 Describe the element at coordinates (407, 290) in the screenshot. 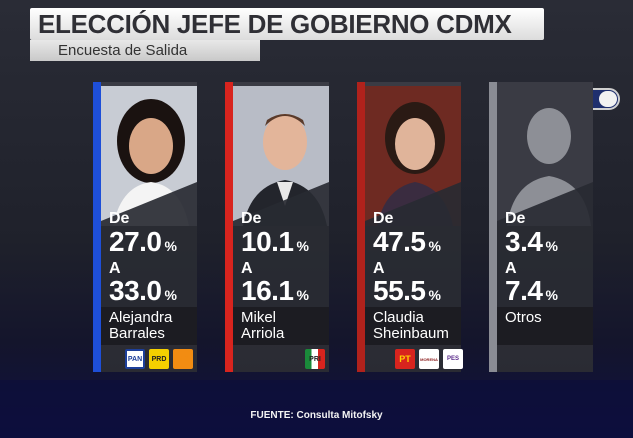

I see `to-value: 55.5%` at that location.